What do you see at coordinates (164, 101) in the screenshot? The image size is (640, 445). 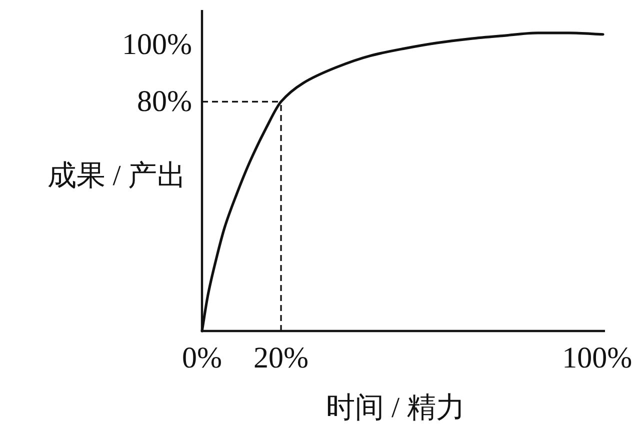 I see `y-tick-label: 80%` at bounding box center [164, 101].